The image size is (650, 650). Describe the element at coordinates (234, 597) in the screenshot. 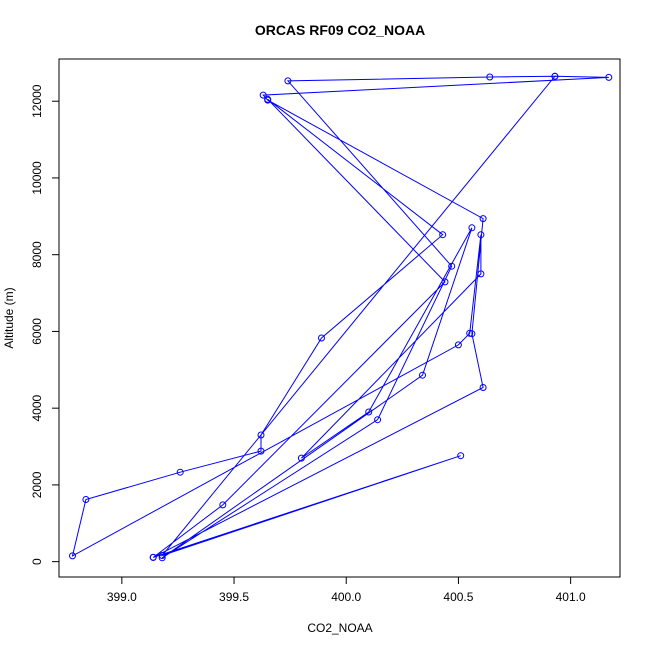

I see `x-tick-label: 399.5` at that location.